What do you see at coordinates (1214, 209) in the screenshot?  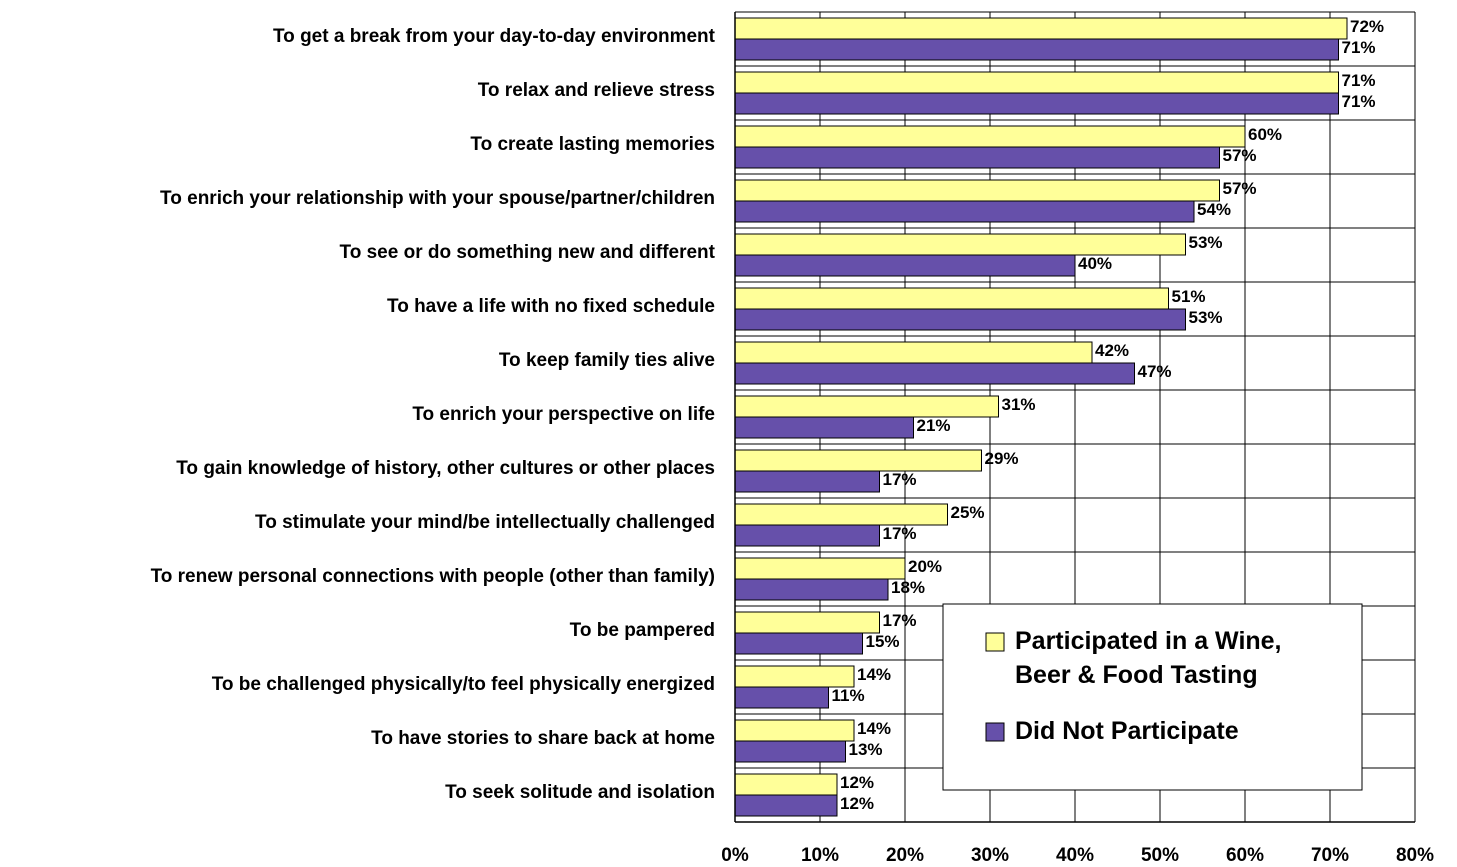 I see `value-label: 54%` at bounding box center [1214, 209].